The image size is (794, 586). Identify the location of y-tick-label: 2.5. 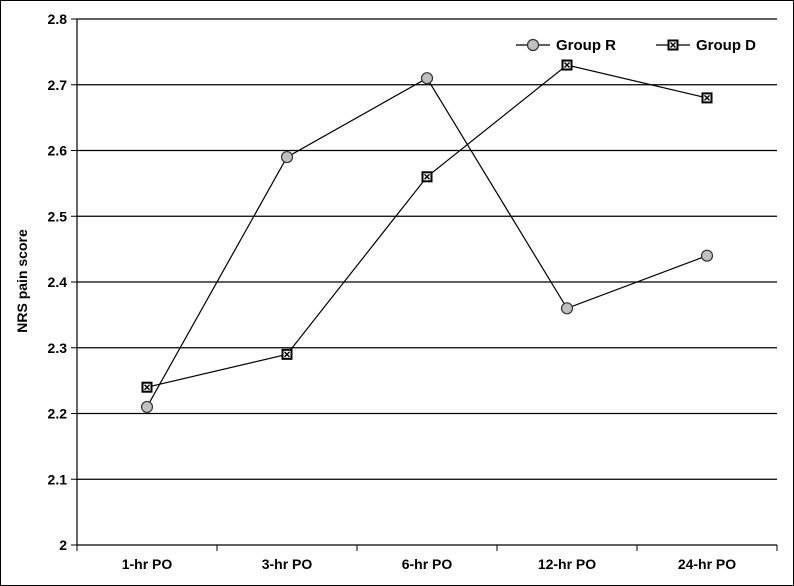
(58, 216).